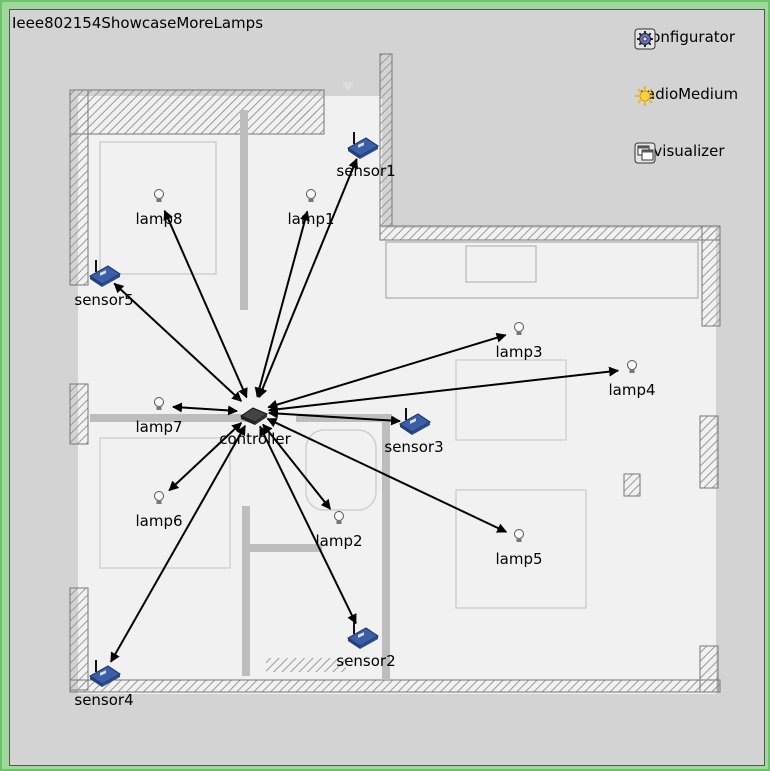  What do you see at coordinates (159, 417) in the screenshot?
I see `node-lamp7: lamp7` at bounding box center [159, 417].